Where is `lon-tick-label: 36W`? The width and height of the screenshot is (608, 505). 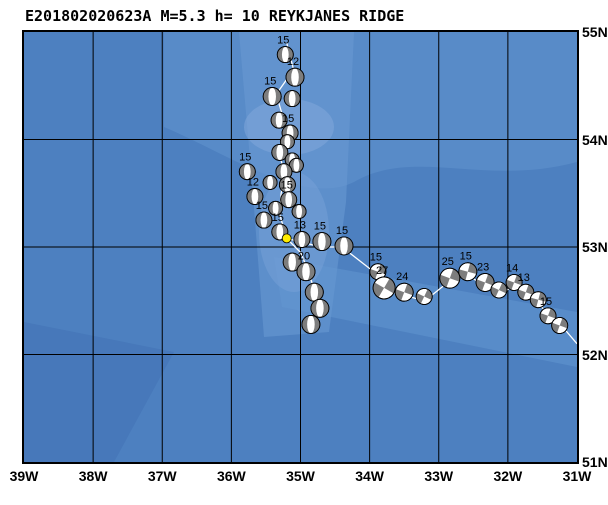
lon-tick-label: 36W is located at coordinates (231, 476).